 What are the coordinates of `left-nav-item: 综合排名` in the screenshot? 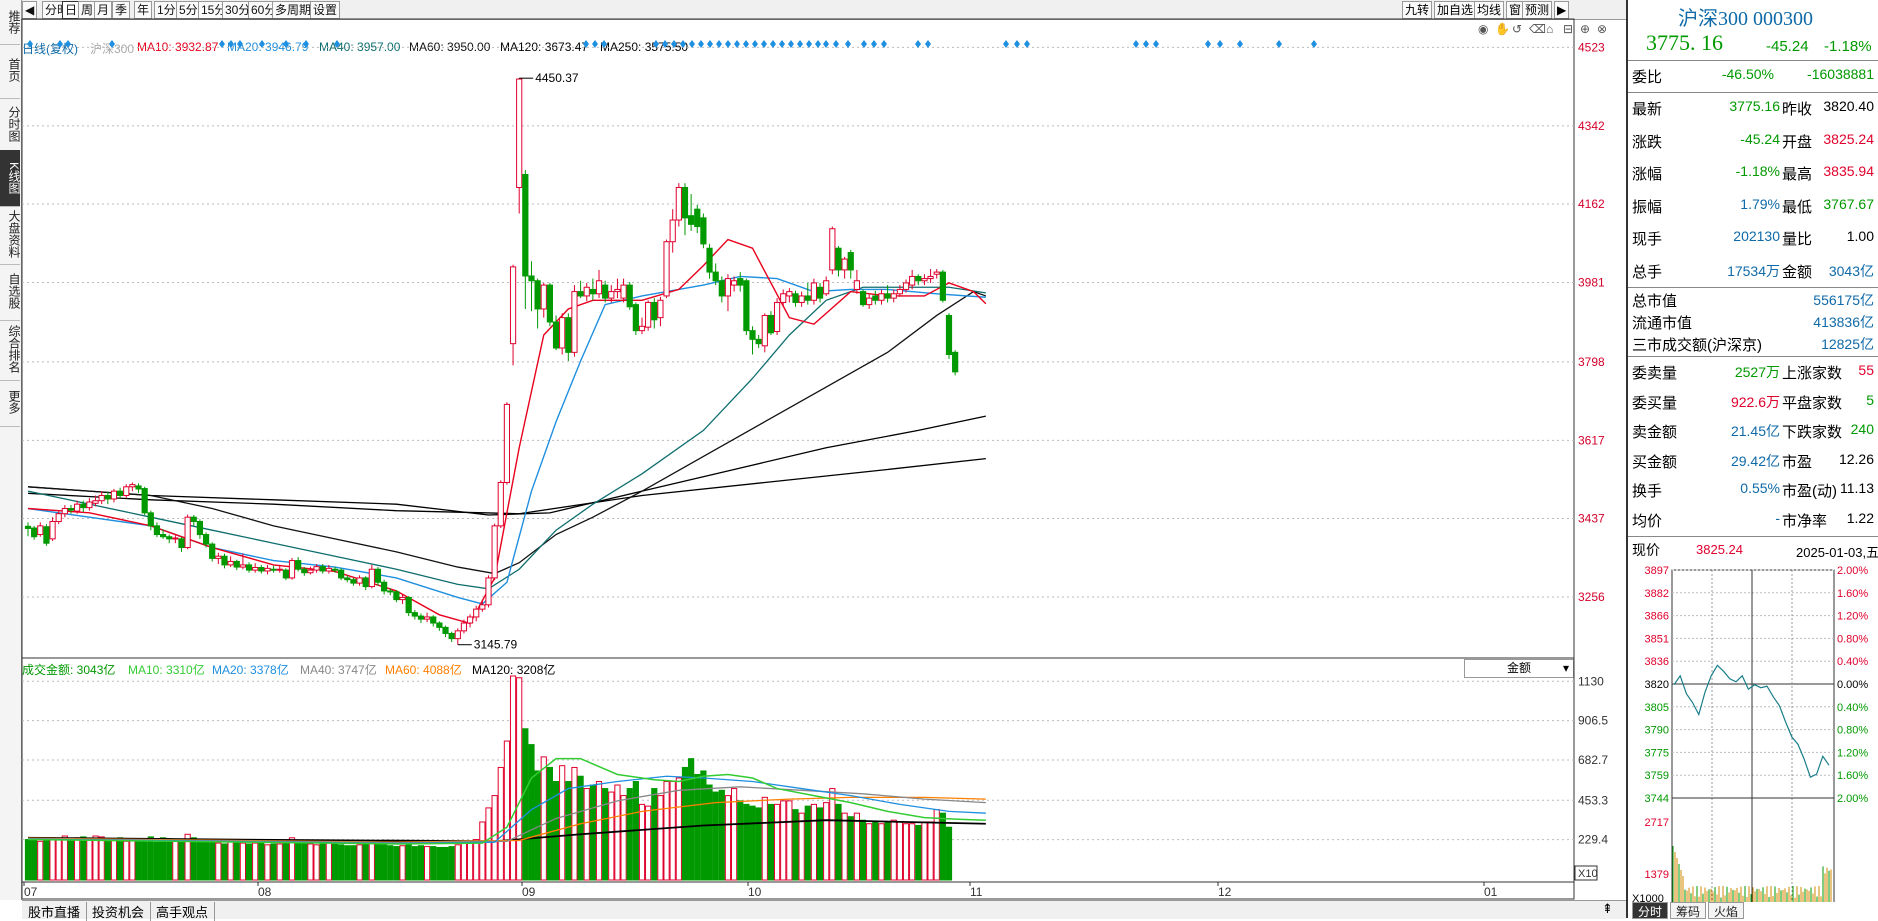 It's located at (10, 349).